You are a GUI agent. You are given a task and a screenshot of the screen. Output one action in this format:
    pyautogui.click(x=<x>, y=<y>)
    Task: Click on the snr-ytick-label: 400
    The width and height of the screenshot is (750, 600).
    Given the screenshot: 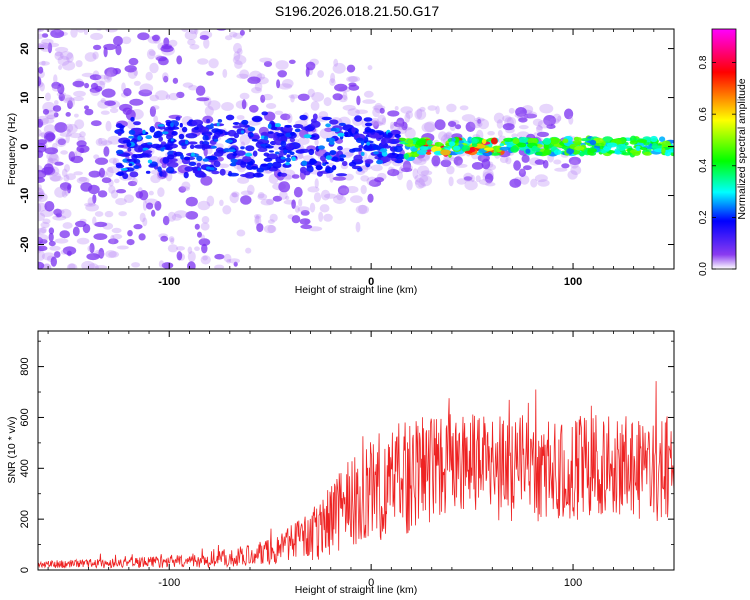 What is the action you would take?
    pyautogui.click(x=25, y=468)
    